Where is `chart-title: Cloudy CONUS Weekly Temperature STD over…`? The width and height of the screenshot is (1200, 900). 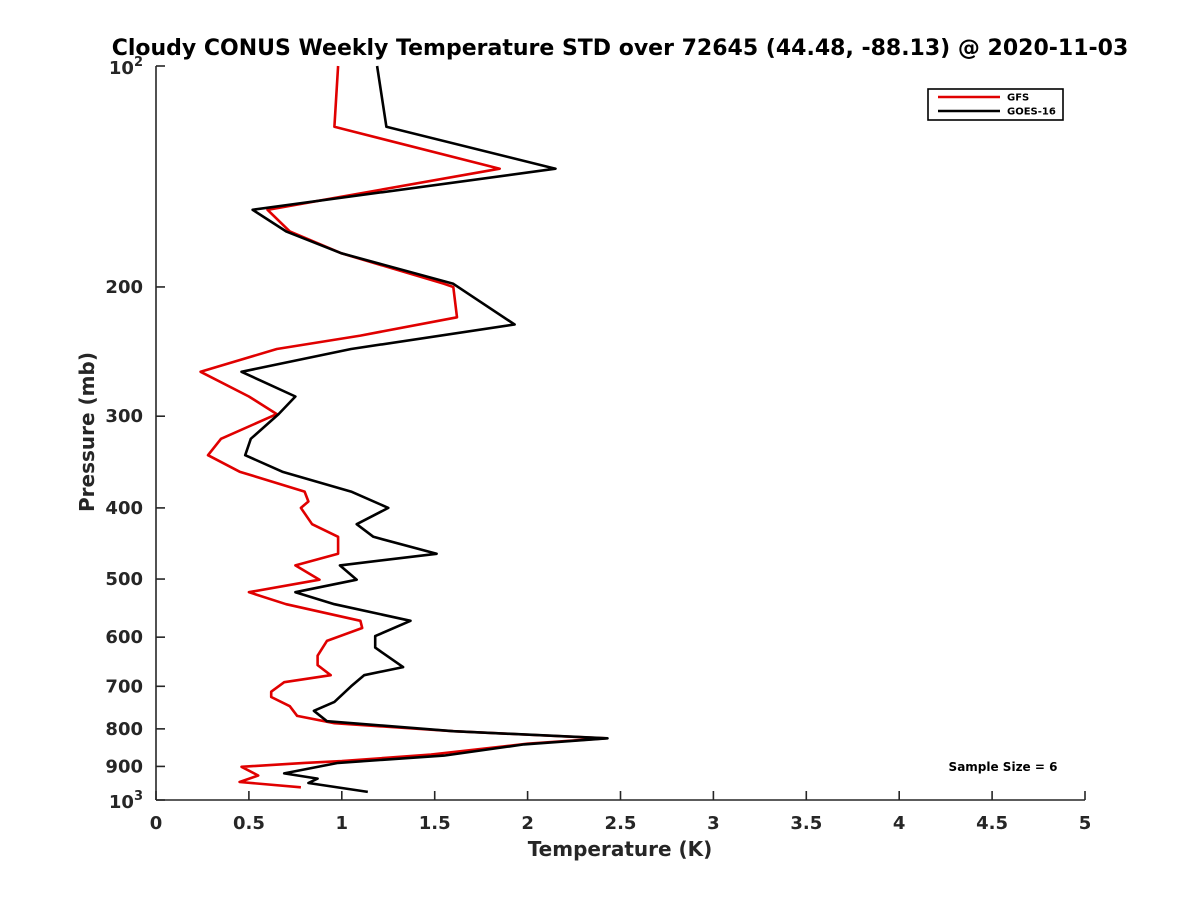
chart-title: Cloudy CONUS Weekly Temperature STD over… is located at coordinates (620, 48).